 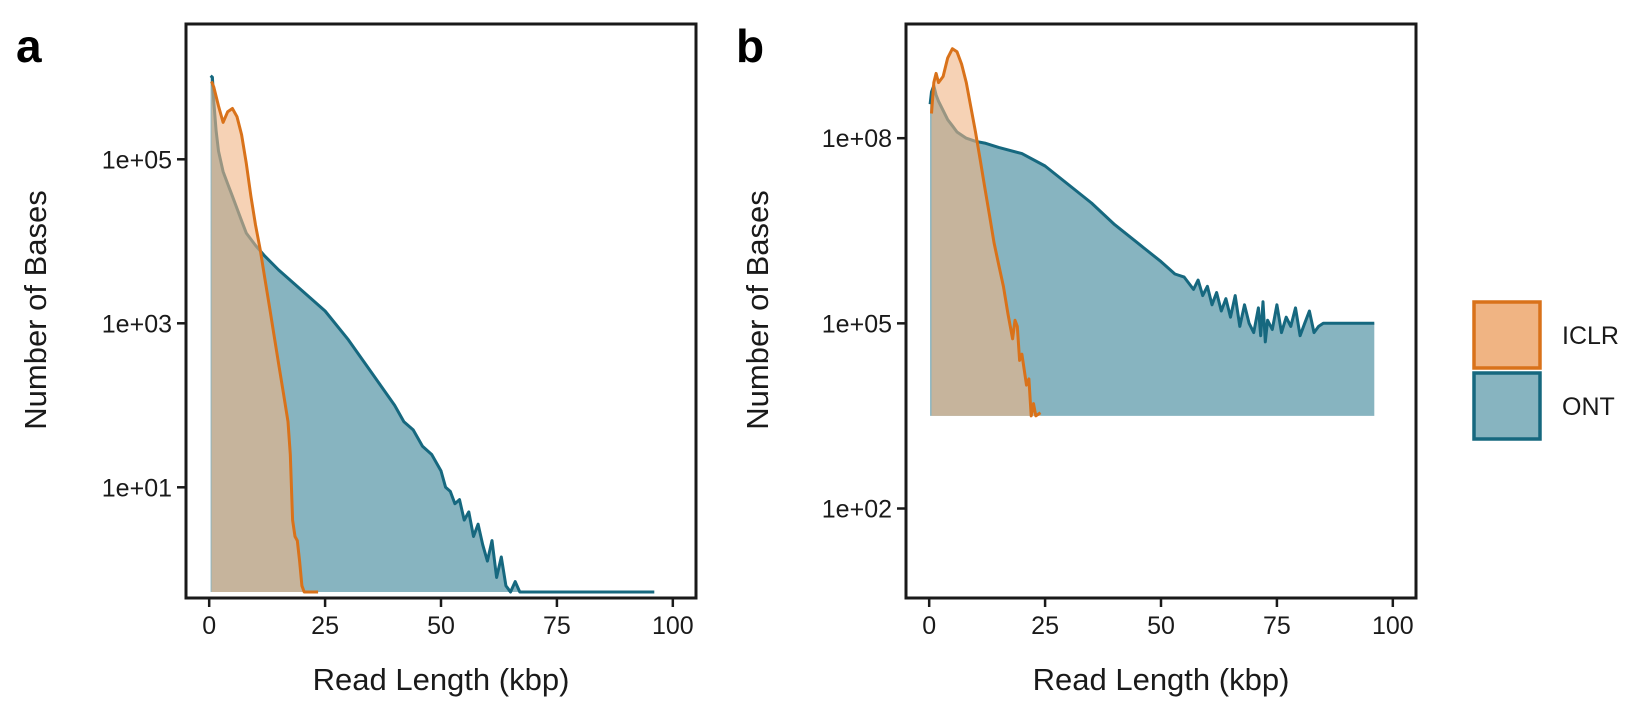 I want to click on panel-b-x-axis-title: Read Length (kbp), so click(x=1161, y=679).